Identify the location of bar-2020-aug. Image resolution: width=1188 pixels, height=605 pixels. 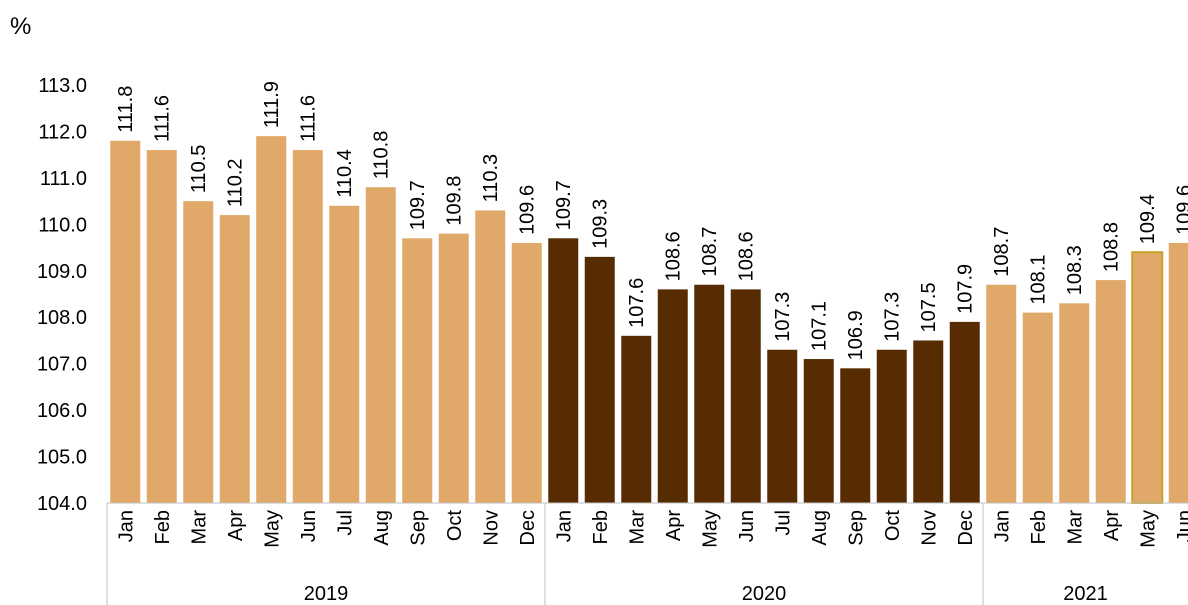
(818, 431).